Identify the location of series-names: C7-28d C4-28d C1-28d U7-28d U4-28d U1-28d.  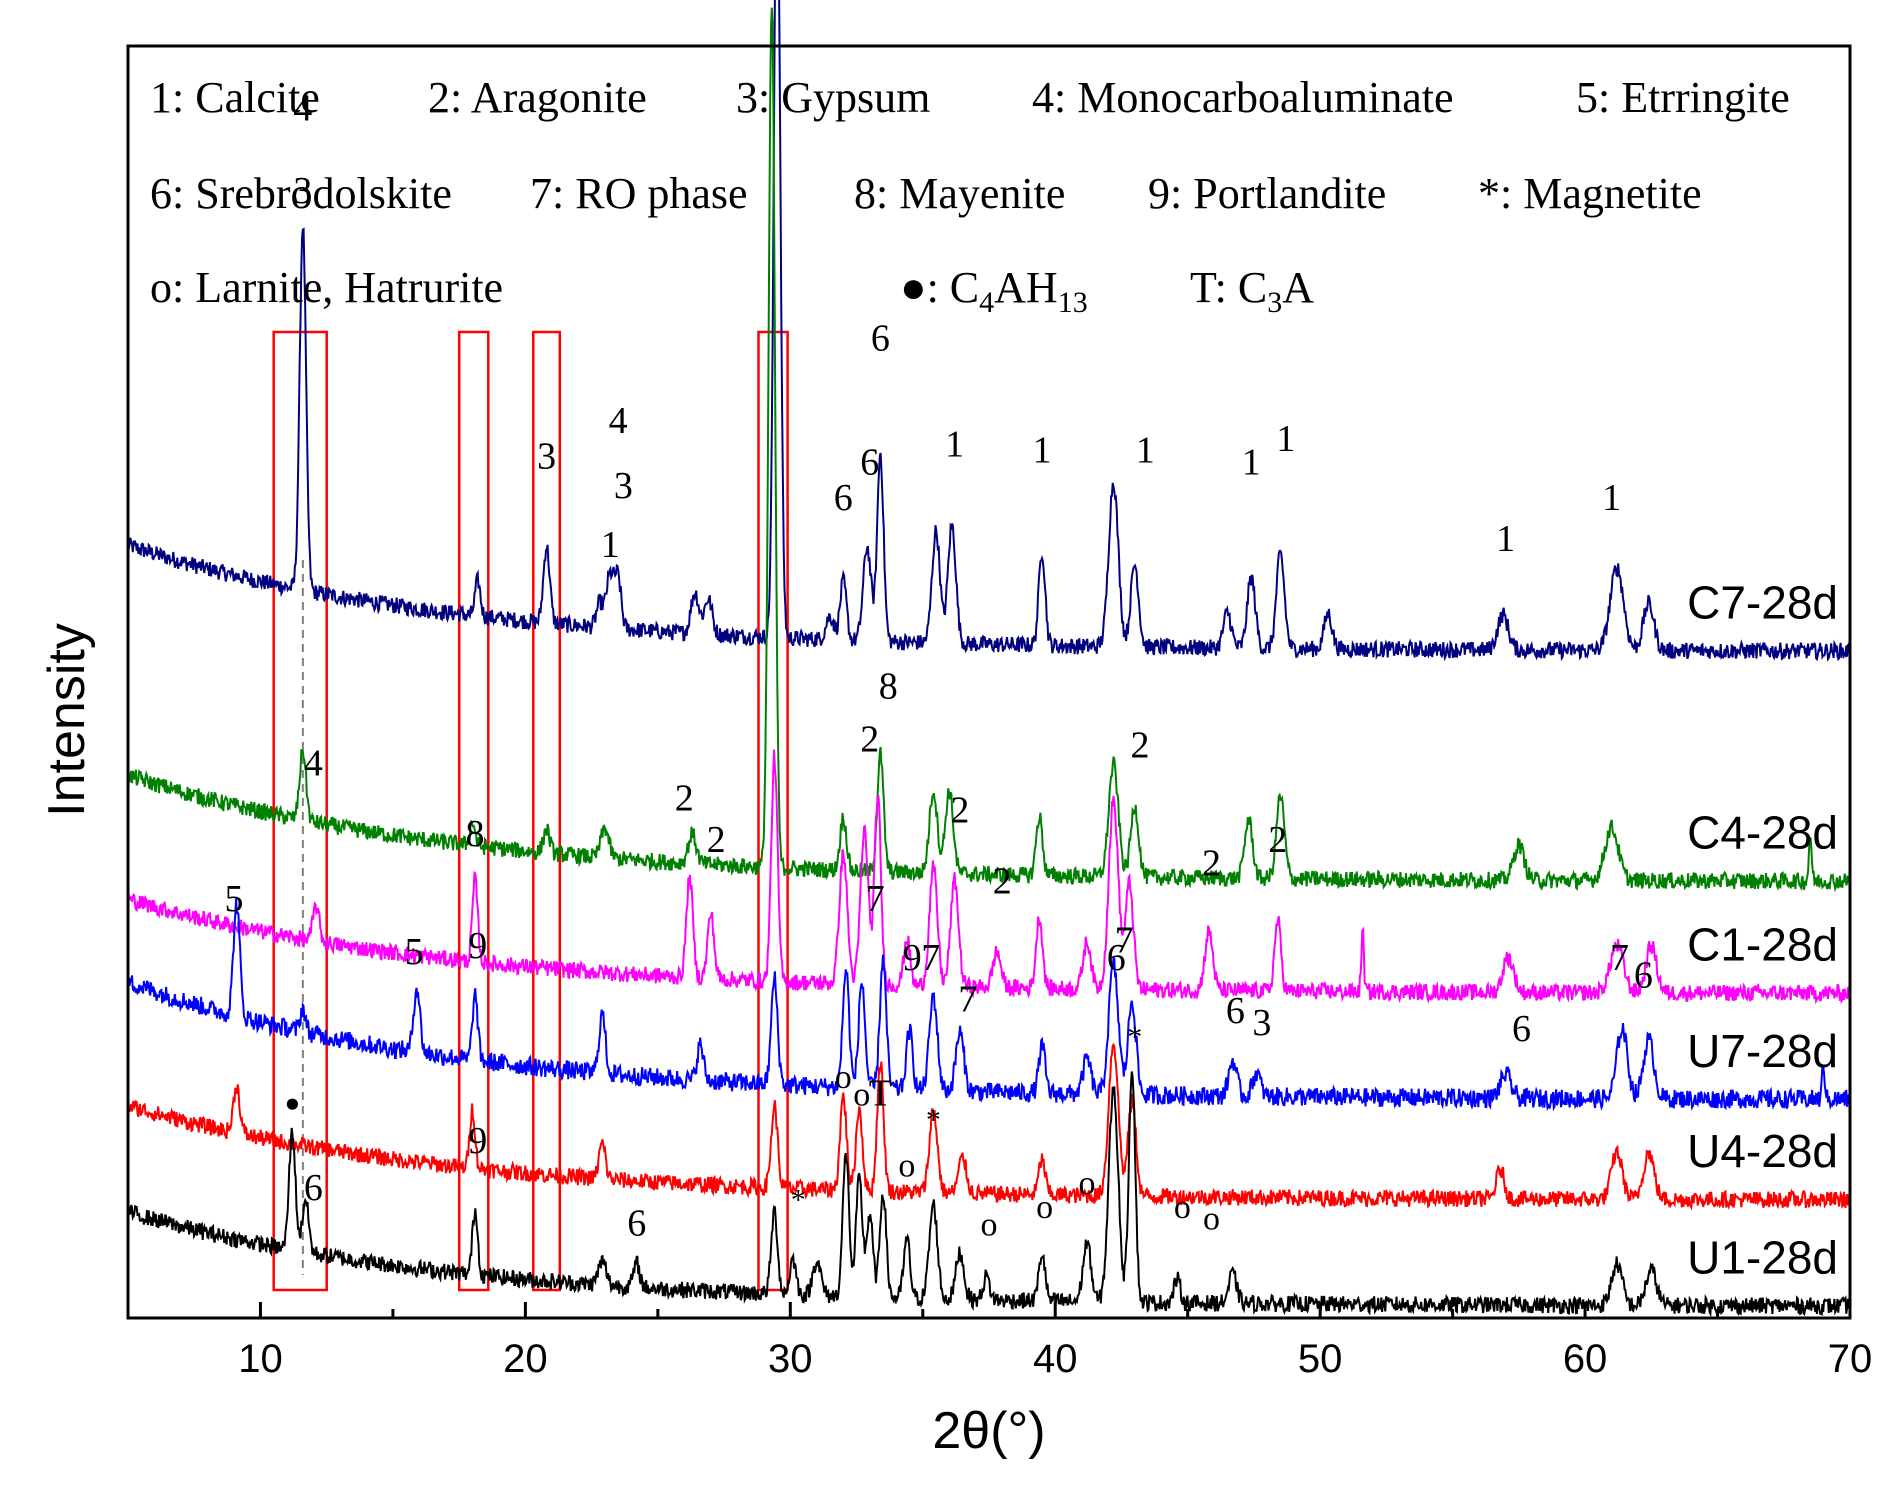
(1762, 929).